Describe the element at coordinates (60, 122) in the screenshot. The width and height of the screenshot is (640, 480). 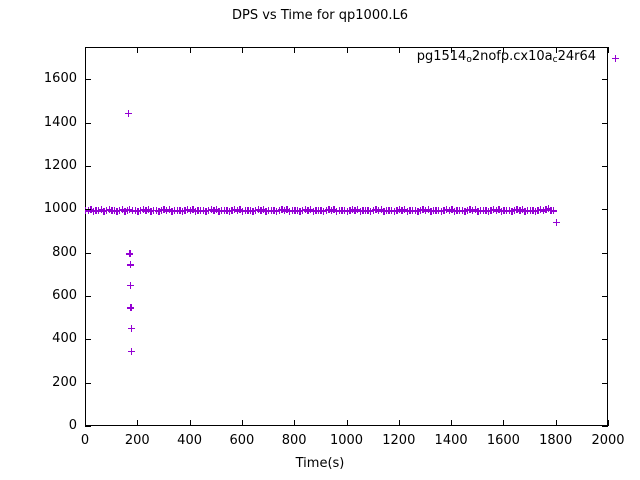
I see `y-axis-tick-label: 1400` at that location.